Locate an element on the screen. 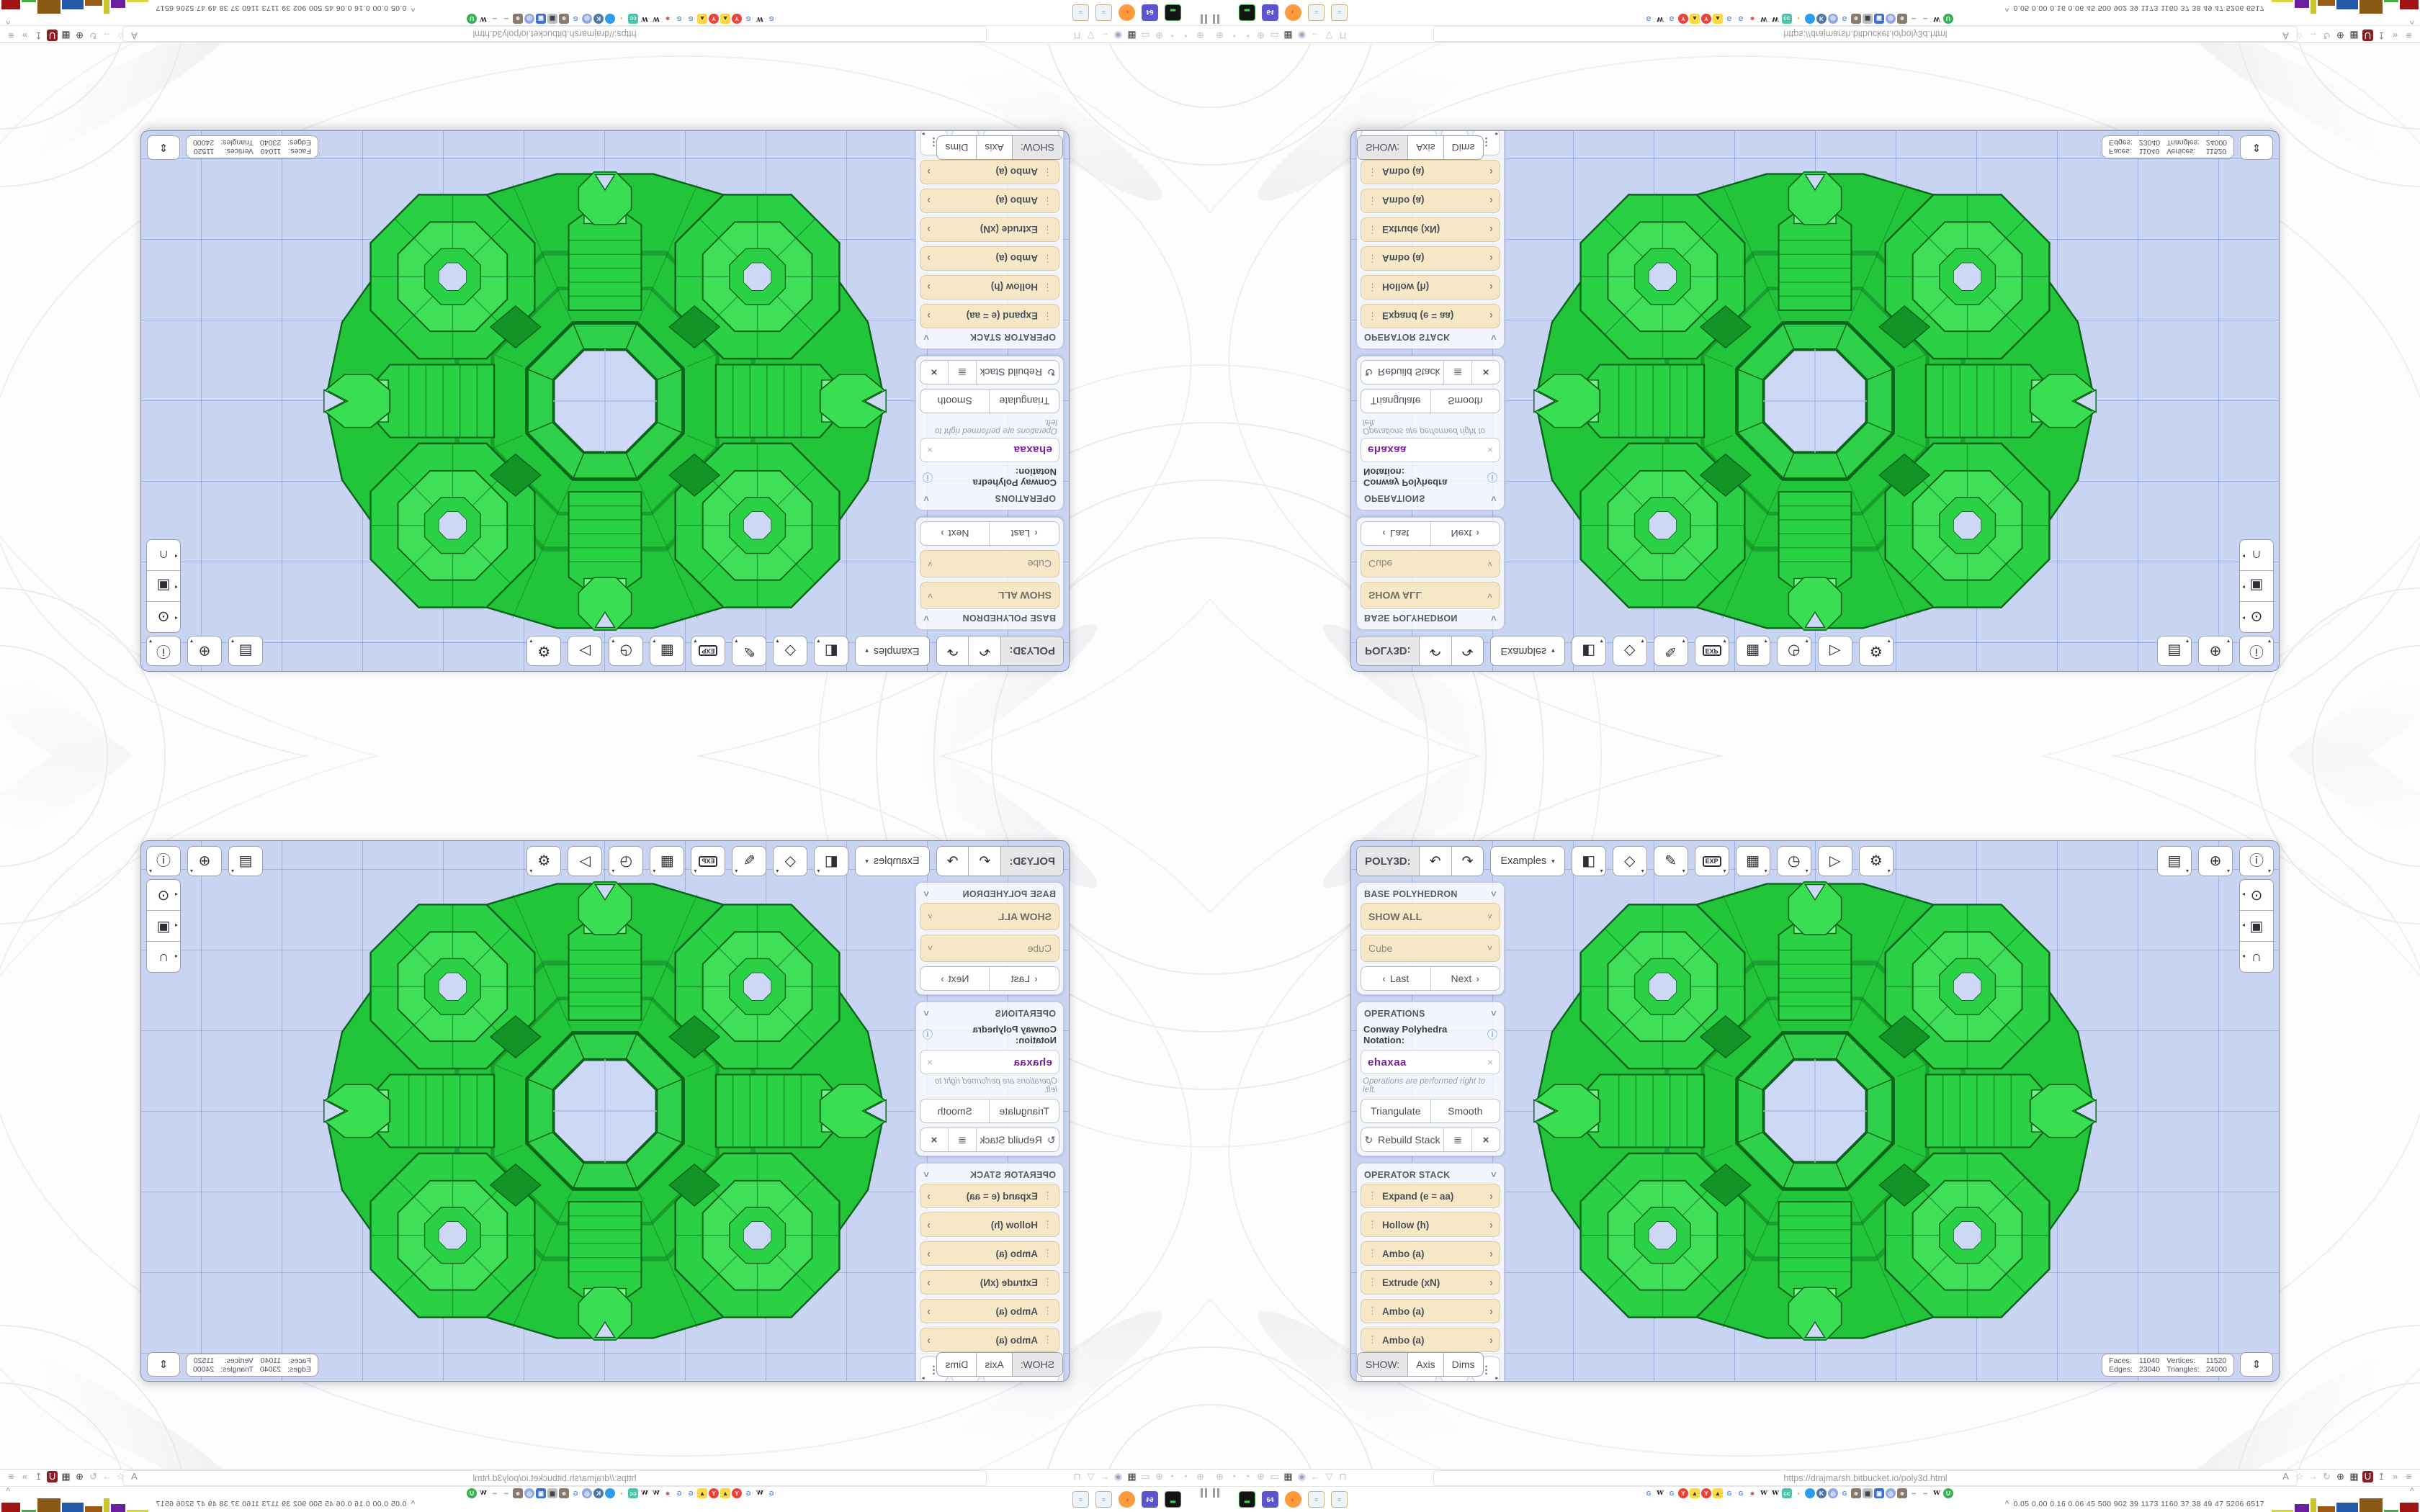 This screenshot has width=2420, height=1512. firefox-app-icon: ◐ is located at coordinates (1127, 12).